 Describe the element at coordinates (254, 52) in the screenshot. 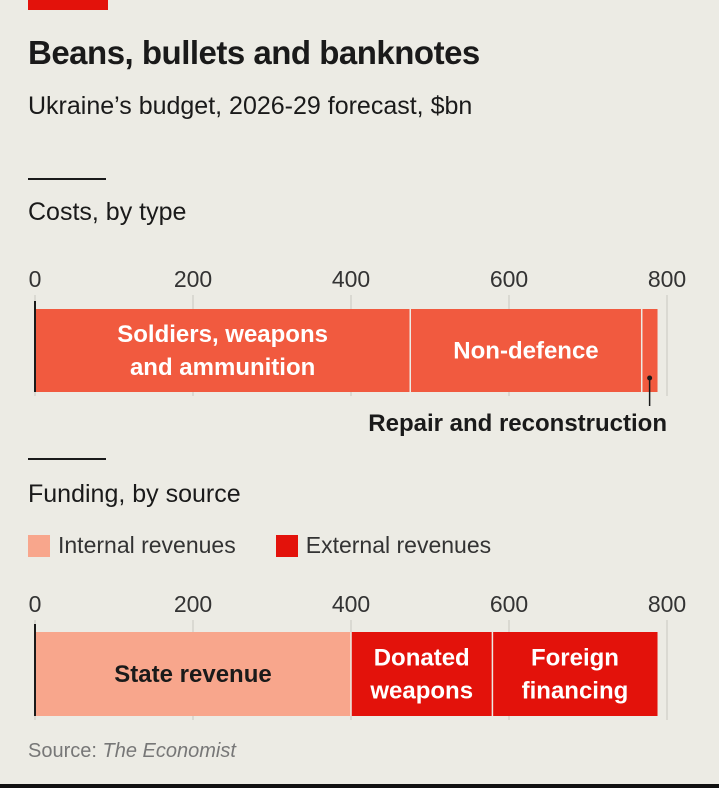

I see `chart-title: Beans, bullets and banknotes` at that location.